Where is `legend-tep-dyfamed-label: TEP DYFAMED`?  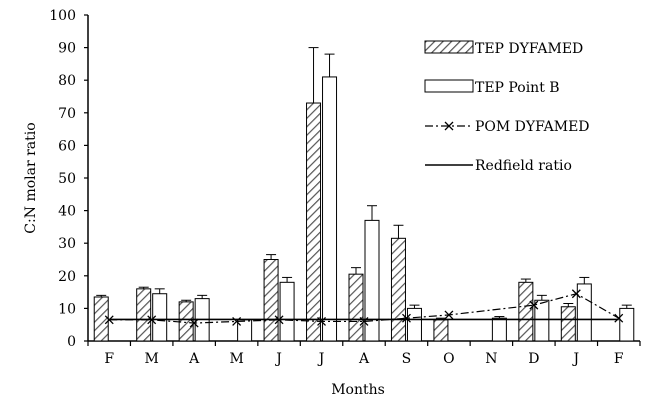
legend-tep-dyfamed-label: TEP DYFAMED is located at coordinates (529, 49).